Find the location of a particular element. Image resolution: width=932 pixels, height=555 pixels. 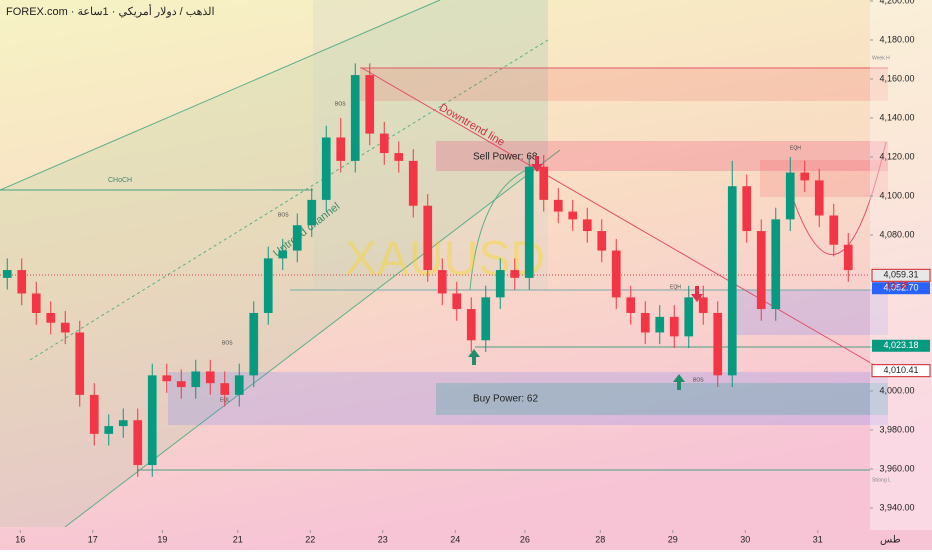

x-tick-label: 31 is located at coordinates (818, 539).